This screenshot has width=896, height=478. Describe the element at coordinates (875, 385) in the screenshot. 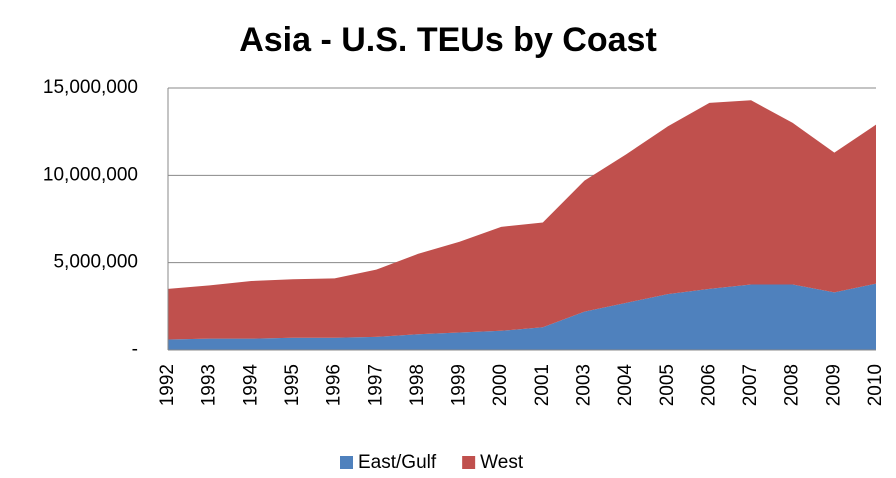

I see `x-tick-label: 2010` at that location.